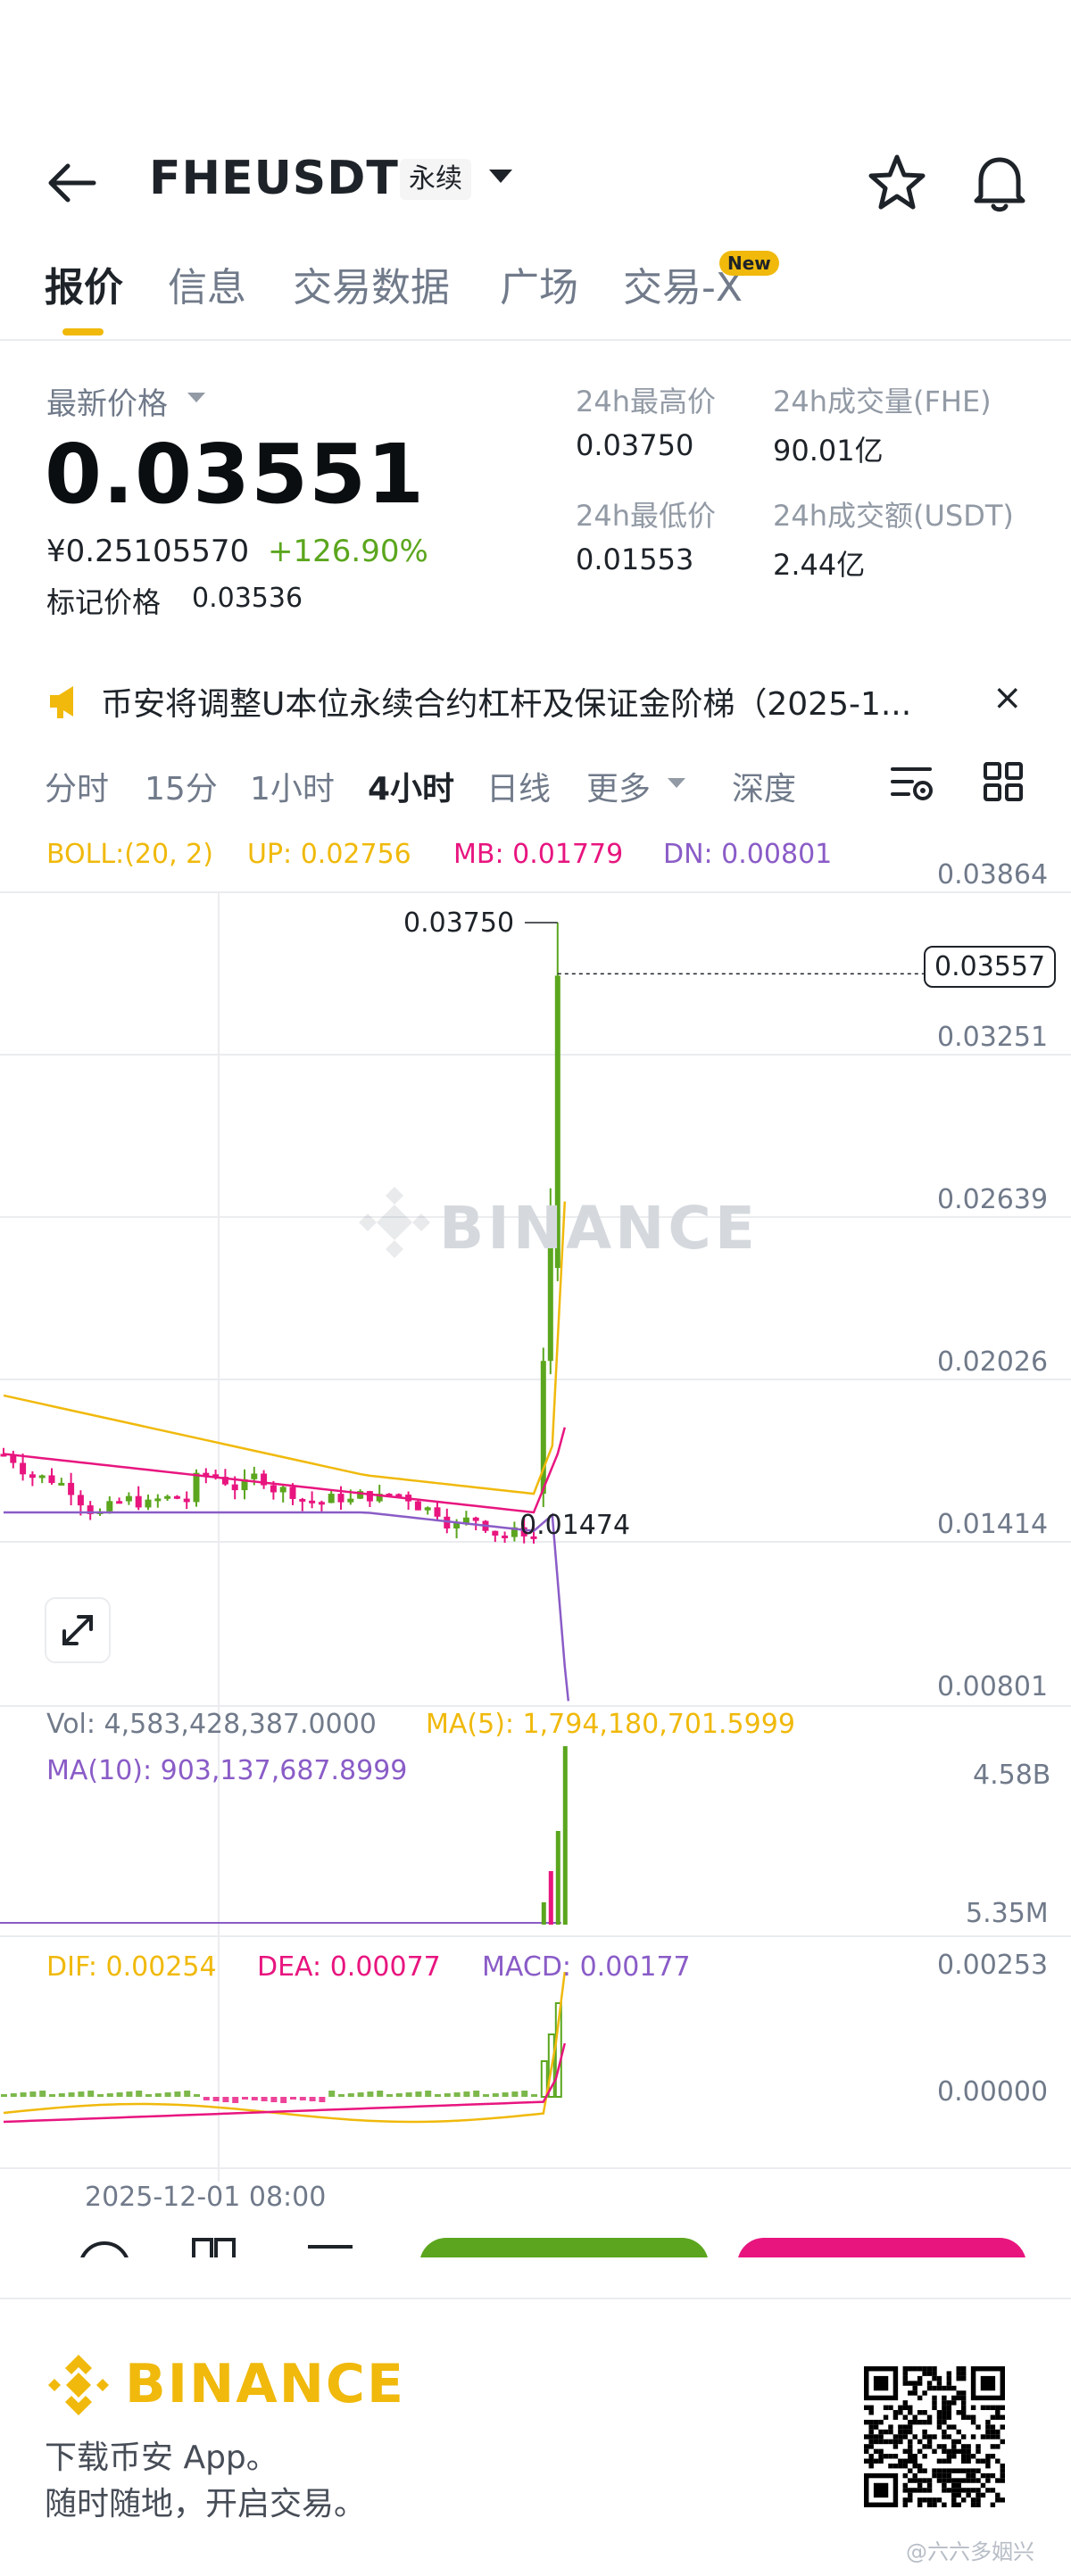 The width and height of the screenshot is (1071, 2576). I want to click on caret-down-icon, so click(196, 397).